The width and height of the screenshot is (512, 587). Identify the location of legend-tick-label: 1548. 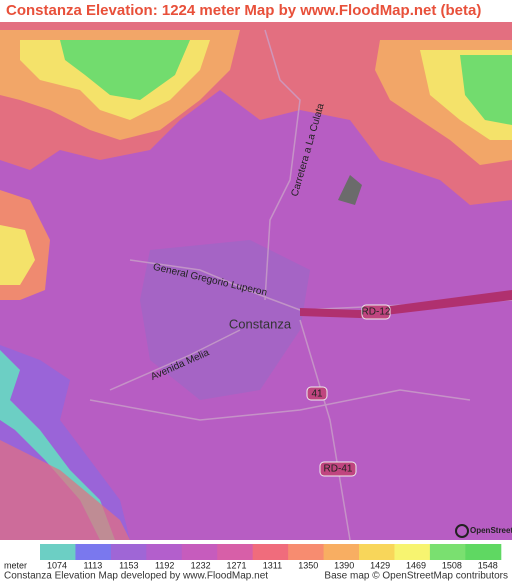
(488, 565).